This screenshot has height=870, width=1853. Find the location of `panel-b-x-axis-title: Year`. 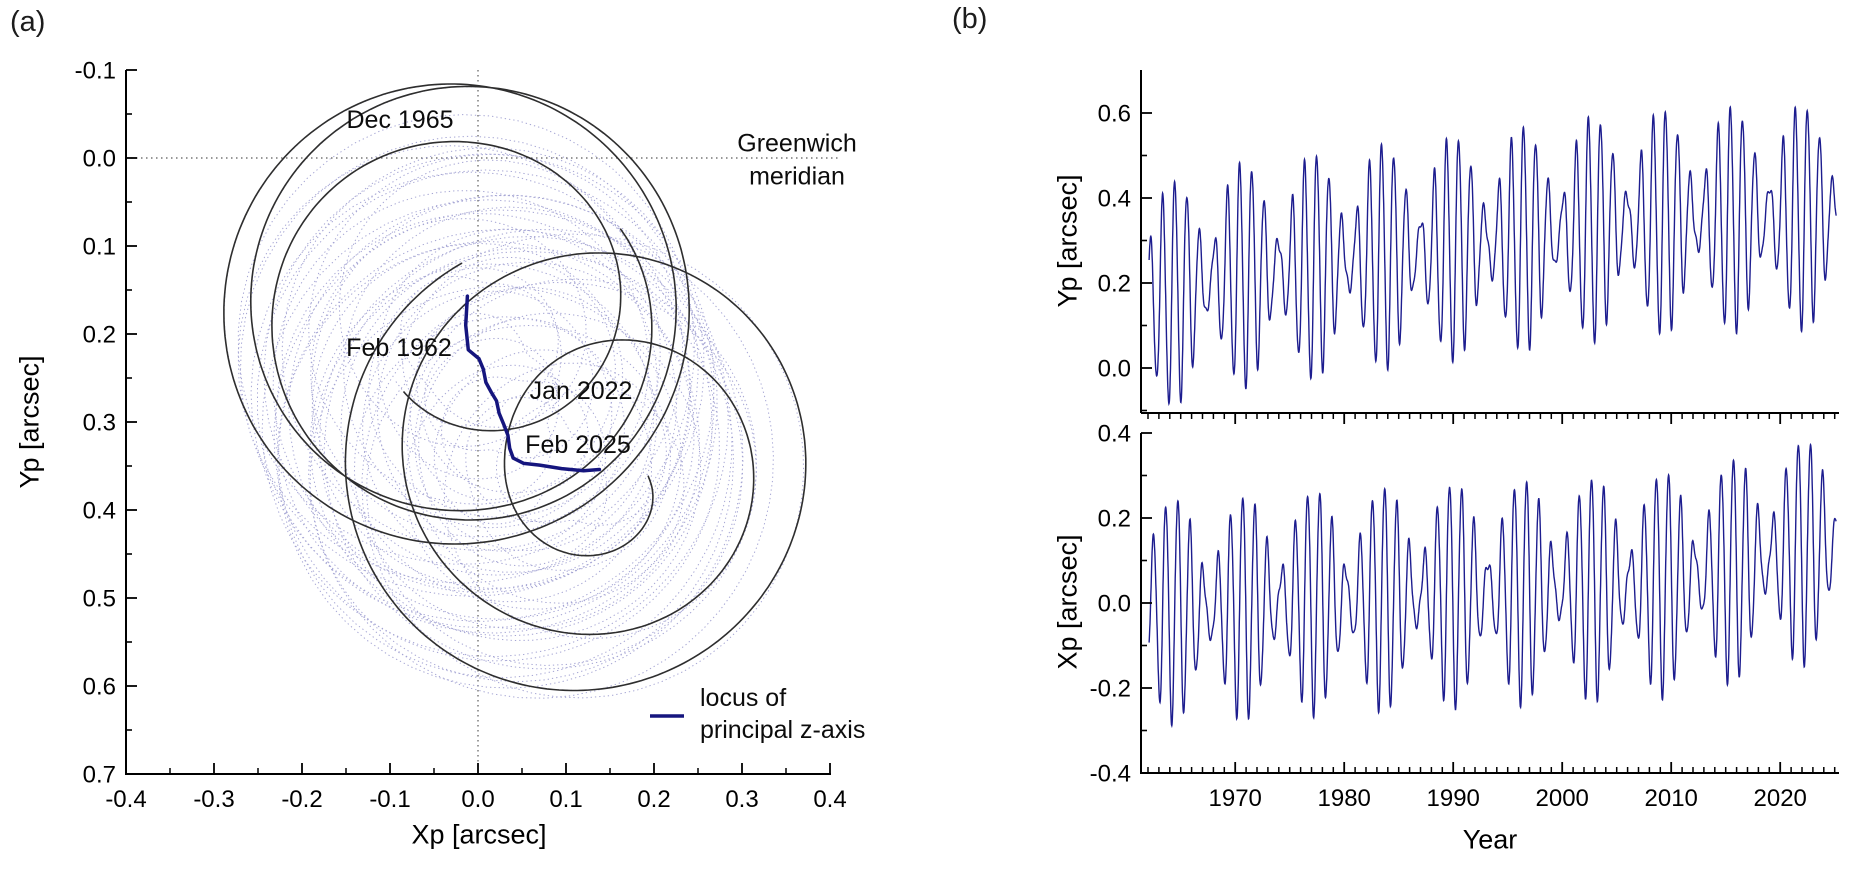

panel-b-x-axis-title: Year is located at coordinates (1490, 839).